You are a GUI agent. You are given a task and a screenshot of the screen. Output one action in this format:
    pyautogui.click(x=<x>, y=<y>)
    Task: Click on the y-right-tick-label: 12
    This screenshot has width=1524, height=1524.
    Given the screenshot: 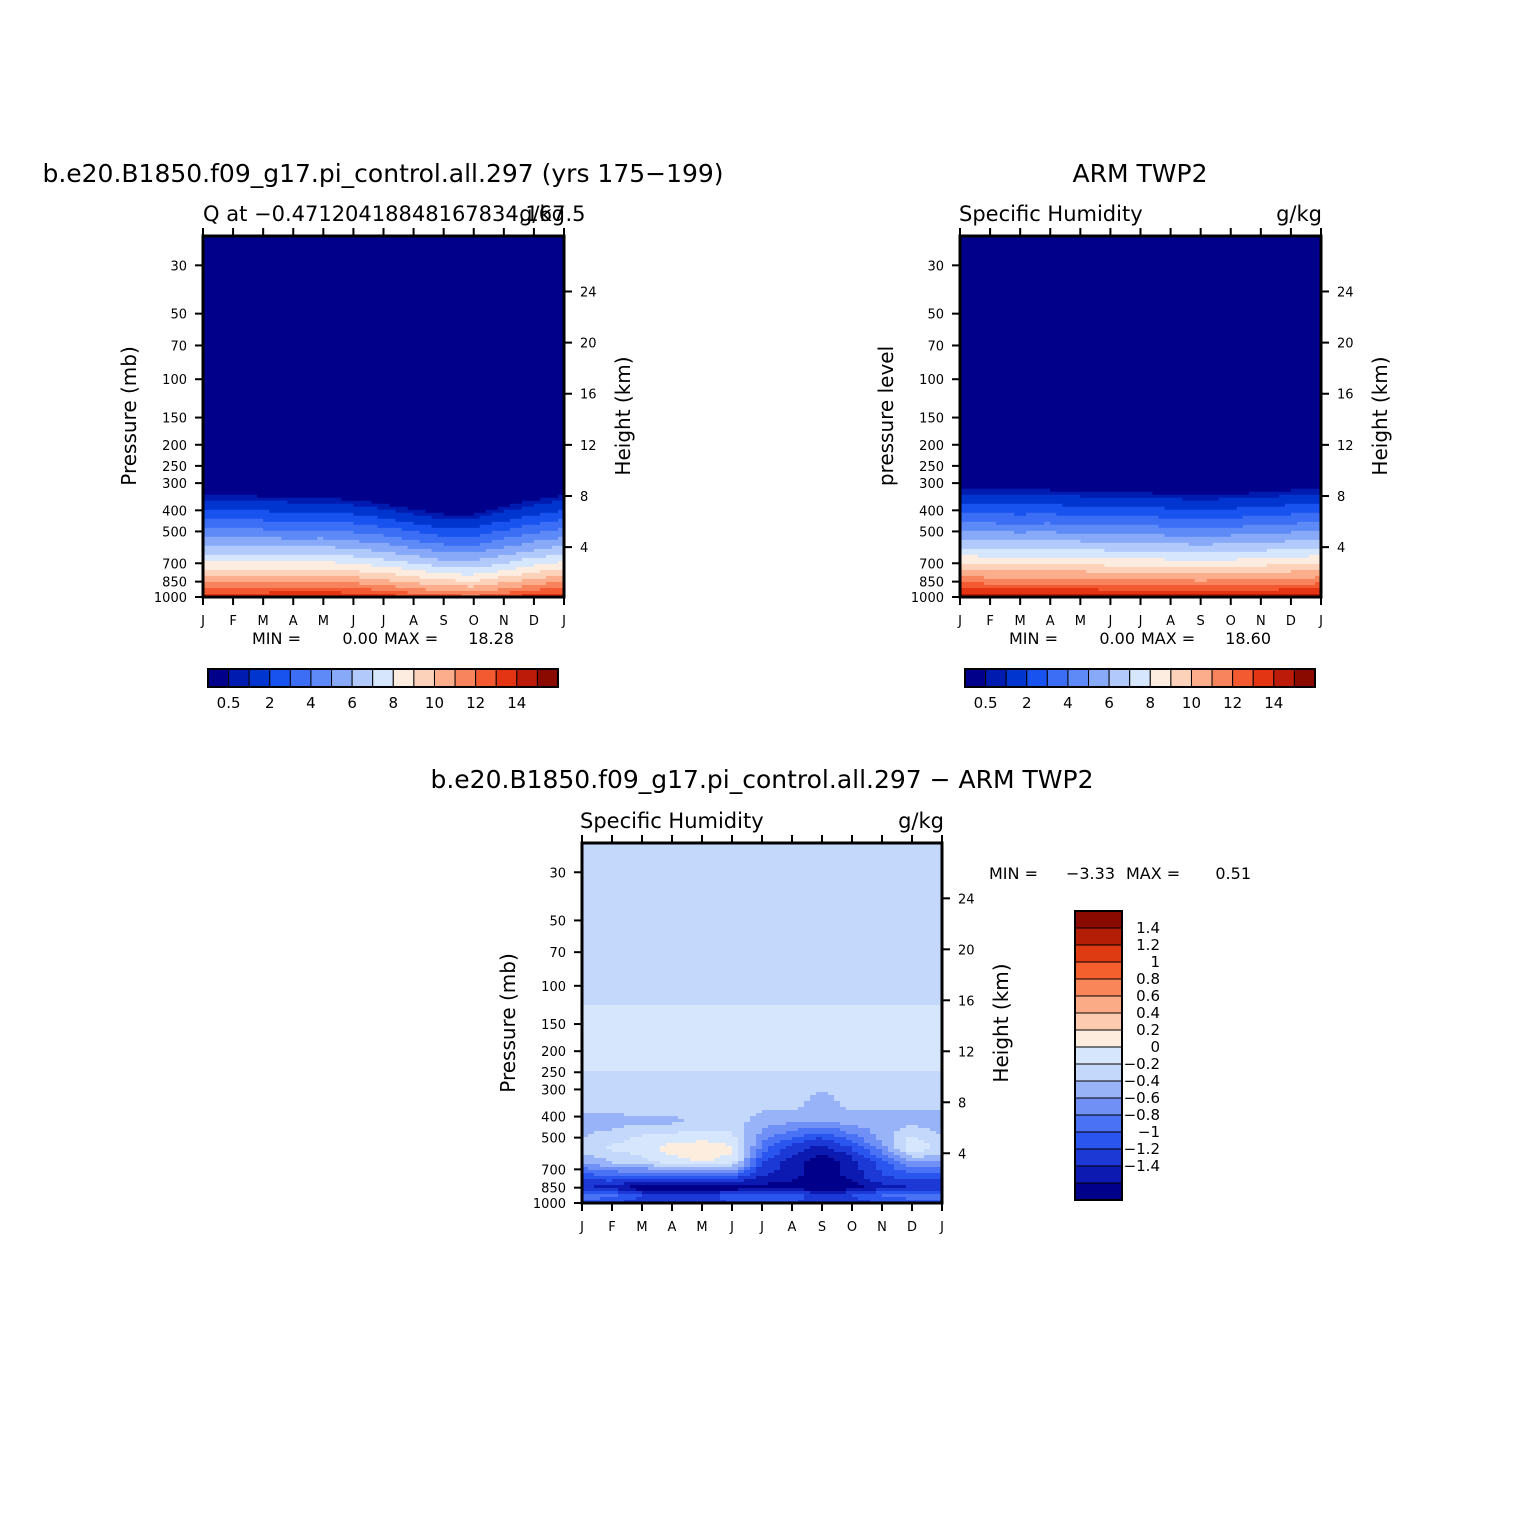 What is the action you would take?
    pyautogui.click(x=1345, y=446)
    